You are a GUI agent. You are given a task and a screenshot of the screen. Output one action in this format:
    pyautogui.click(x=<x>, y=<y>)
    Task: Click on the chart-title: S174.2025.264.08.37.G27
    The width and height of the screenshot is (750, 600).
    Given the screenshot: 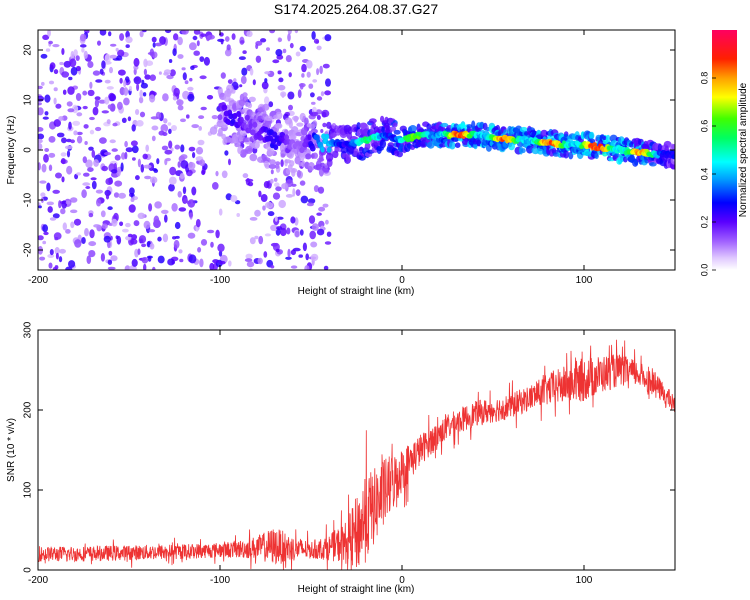 What is the action you would take?
    pyautogui.click(x=356, y=9)
    